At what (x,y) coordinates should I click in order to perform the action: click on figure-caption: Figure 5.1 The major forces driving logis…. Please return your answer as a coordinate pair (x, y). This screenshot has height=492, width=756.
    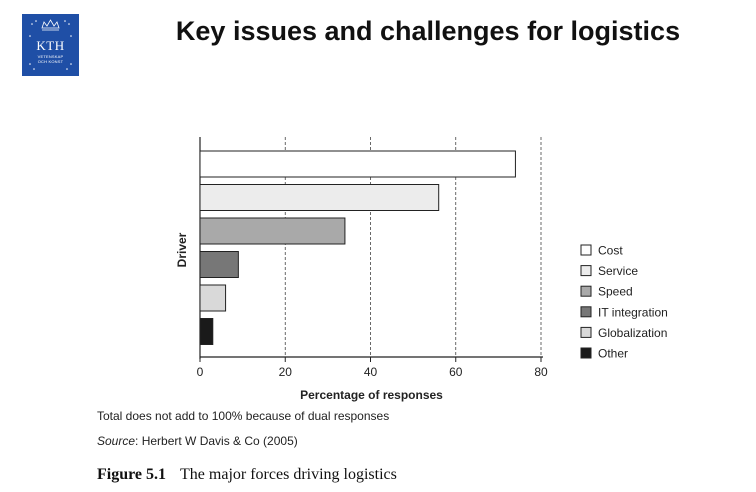
    Looking at the image, I should click on (247, 475).